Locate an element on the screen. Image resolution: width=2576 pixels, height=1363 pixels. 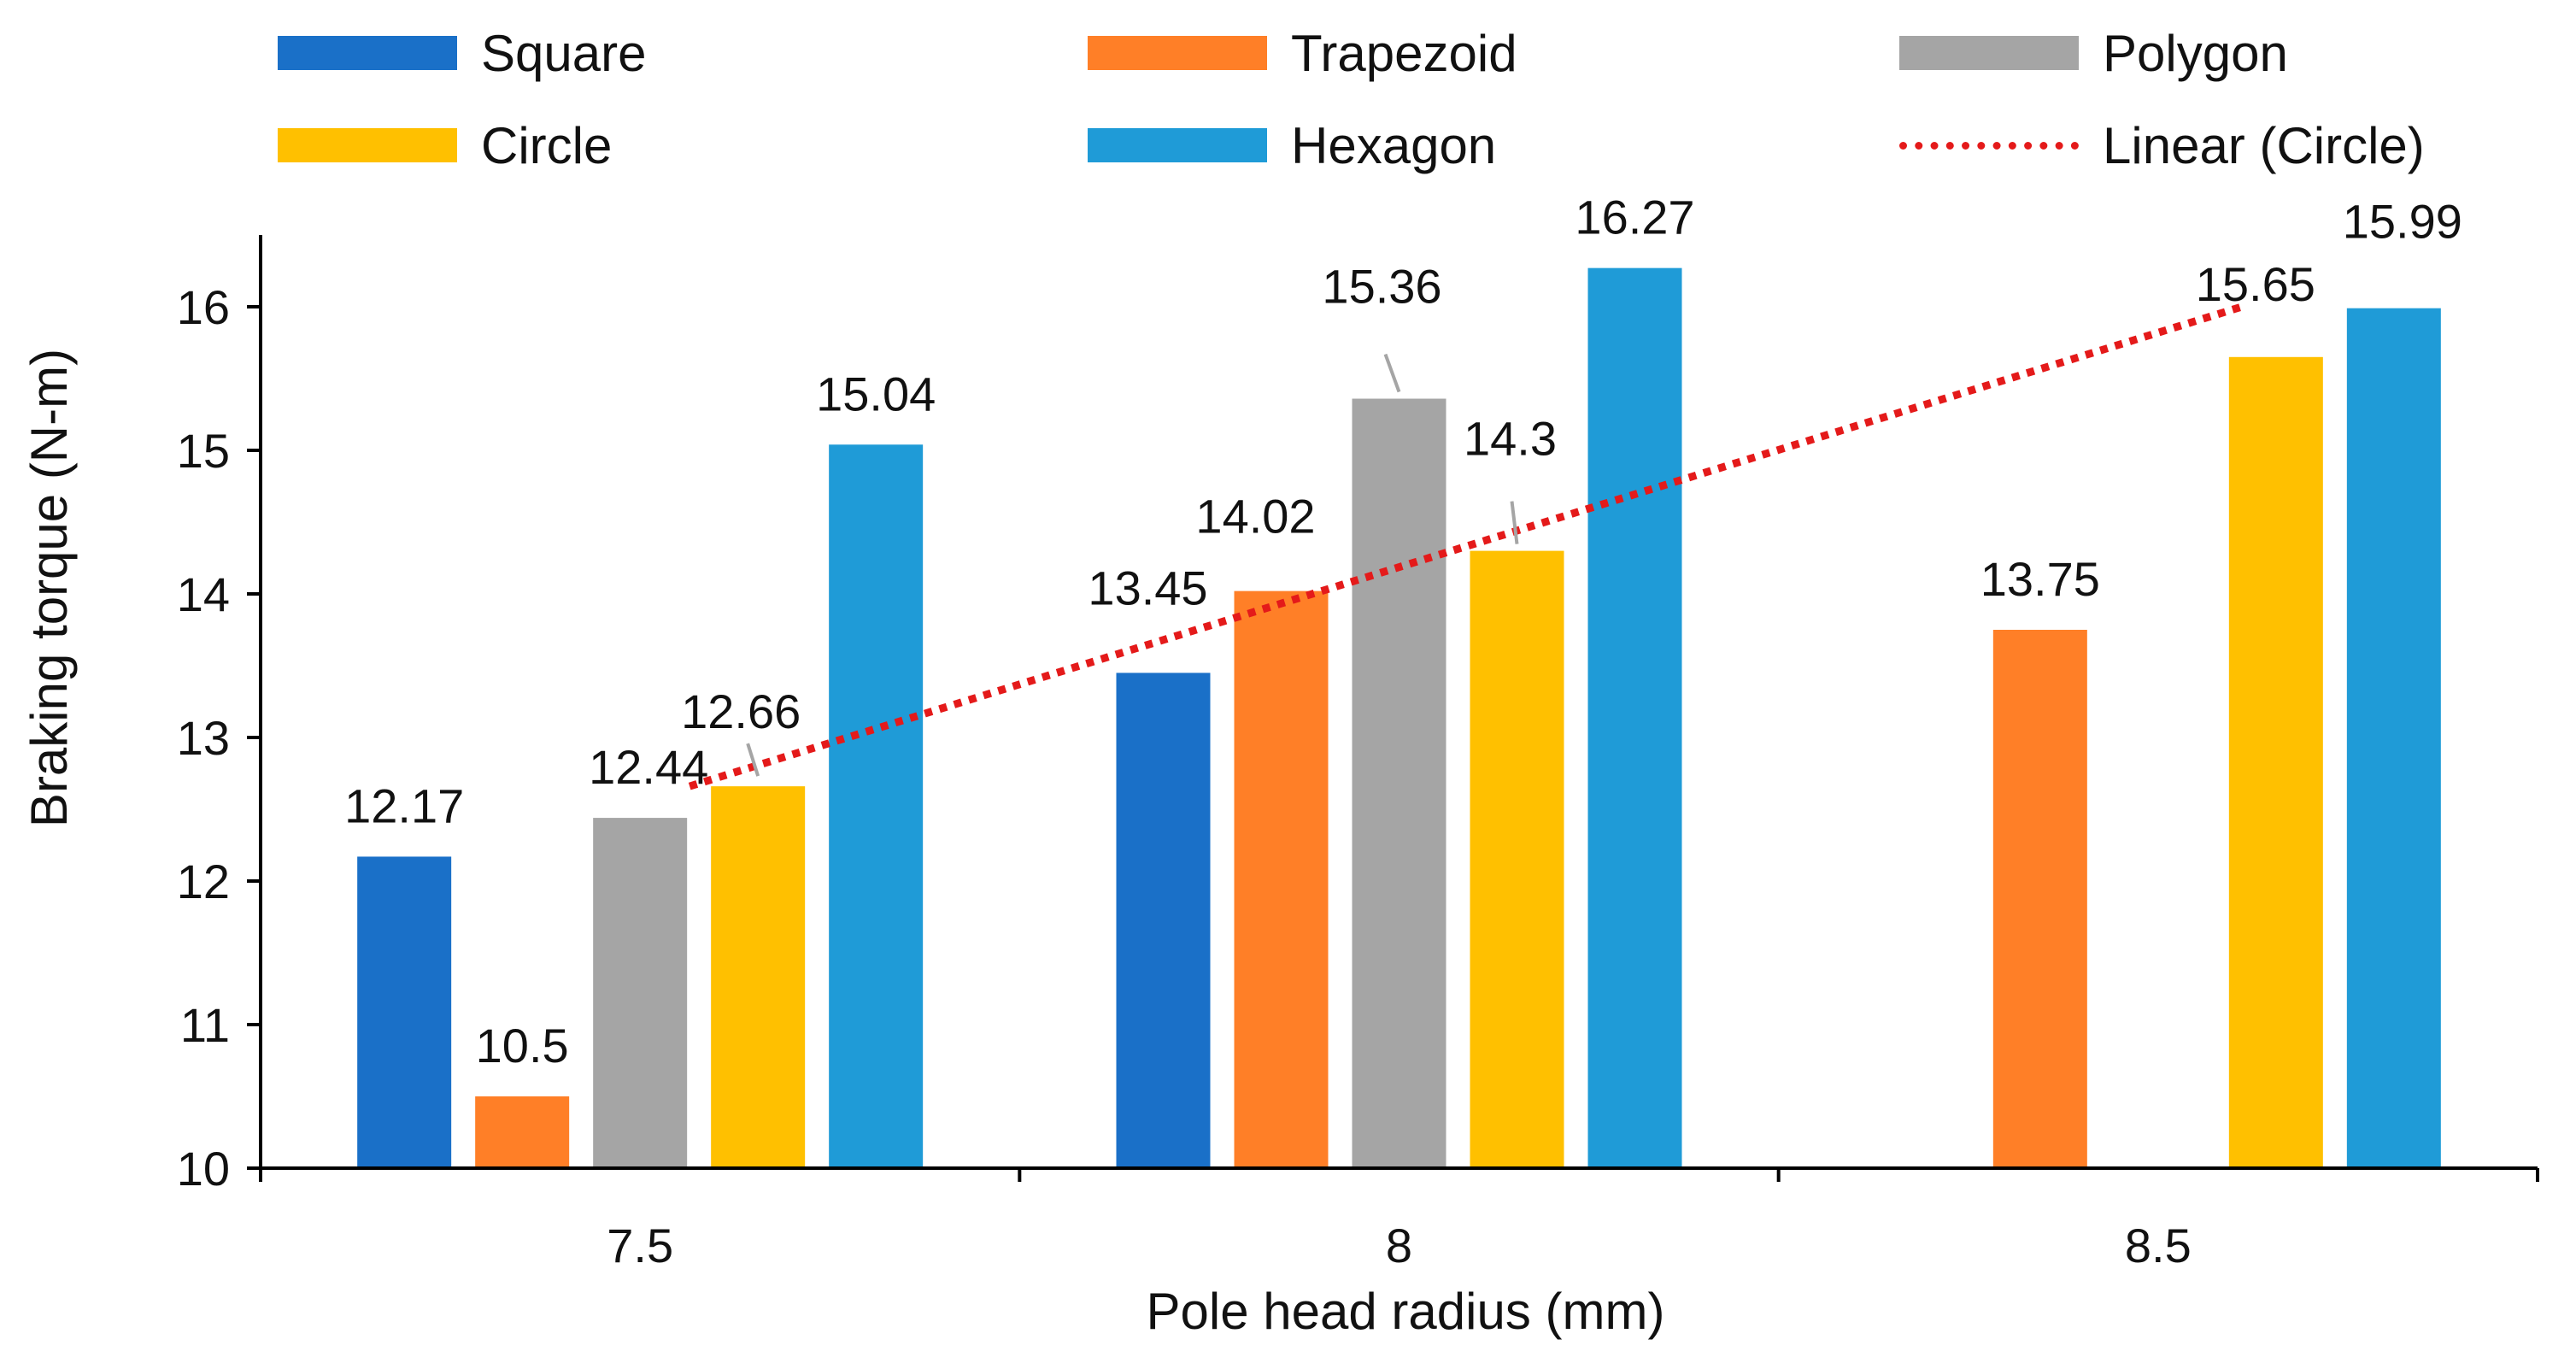
legend-swatch-trapezoid is located at coordinates (1177, 53).